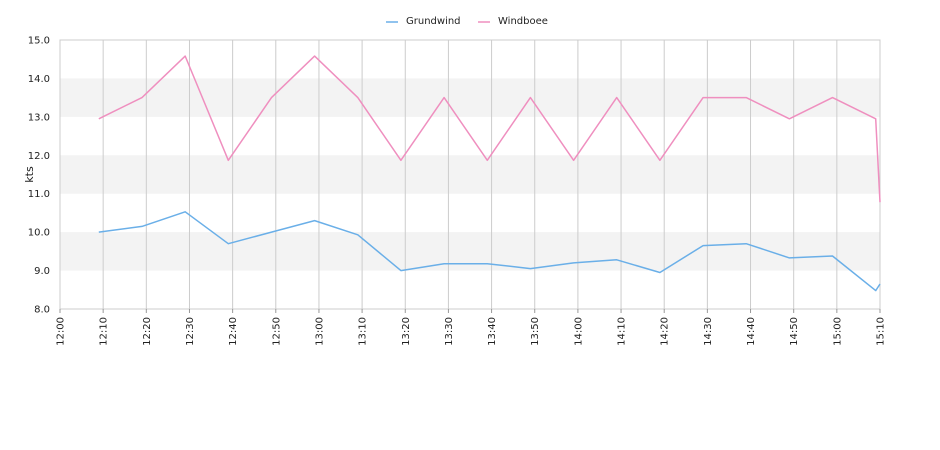 This screenshot has height=450, width=940. Describe the element at coordinates (433, 21) in the screenshot. I see `legend-label: Grundwind` at that location.